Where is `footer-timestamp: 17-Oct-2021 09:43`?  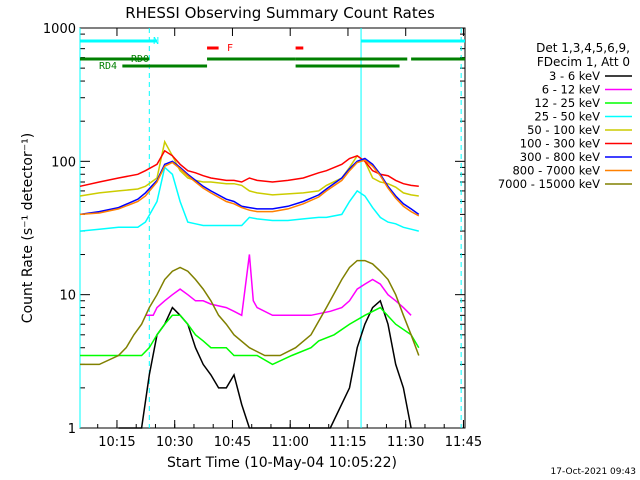
footer-timestamp: 17-Oct-2021 09:43 is located at coordinates (593, 472).